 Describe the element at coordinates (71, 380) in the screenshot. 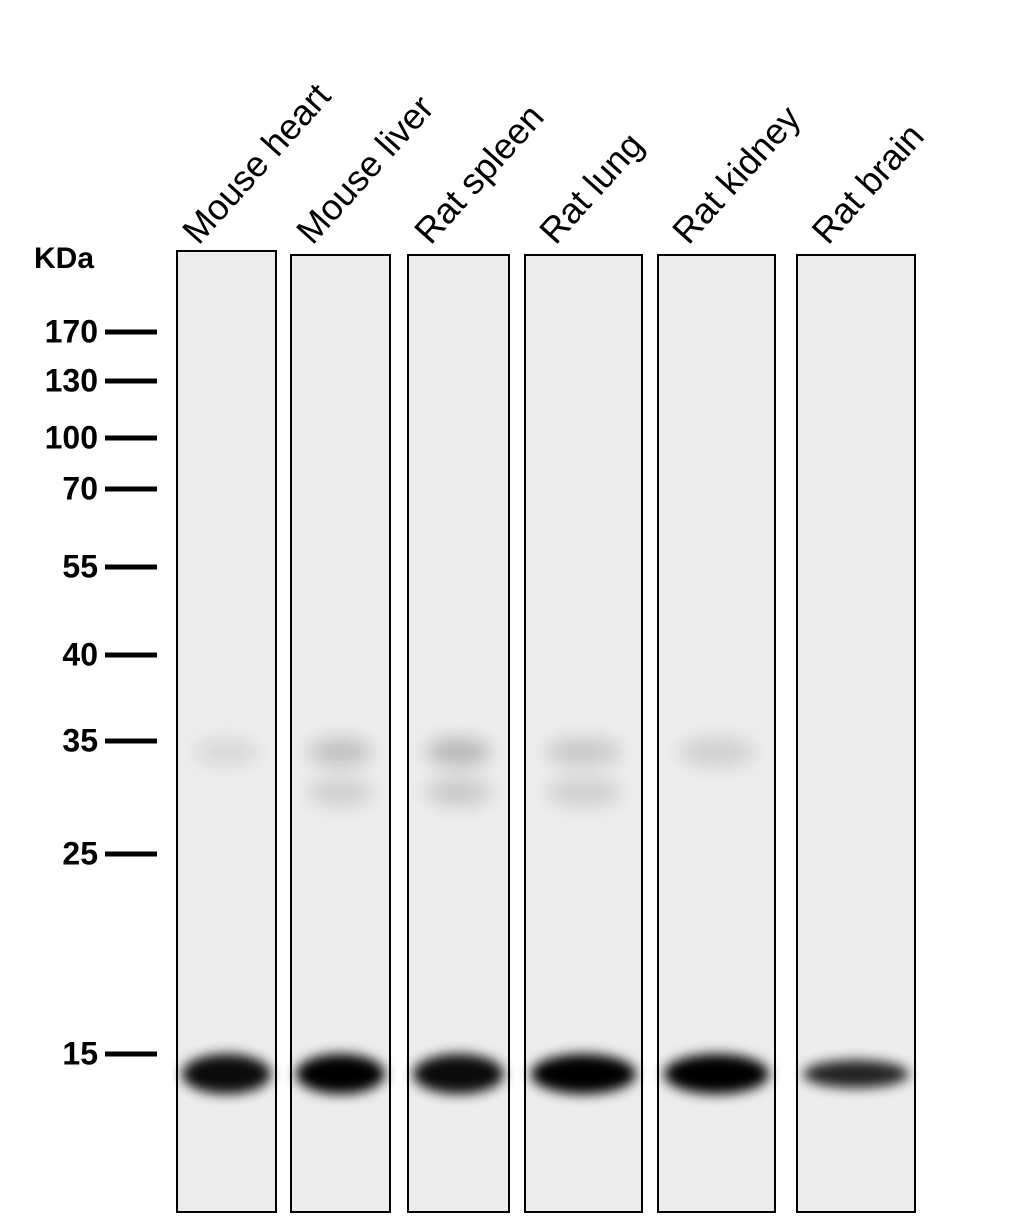

I see `marker-label: 130` at that location.